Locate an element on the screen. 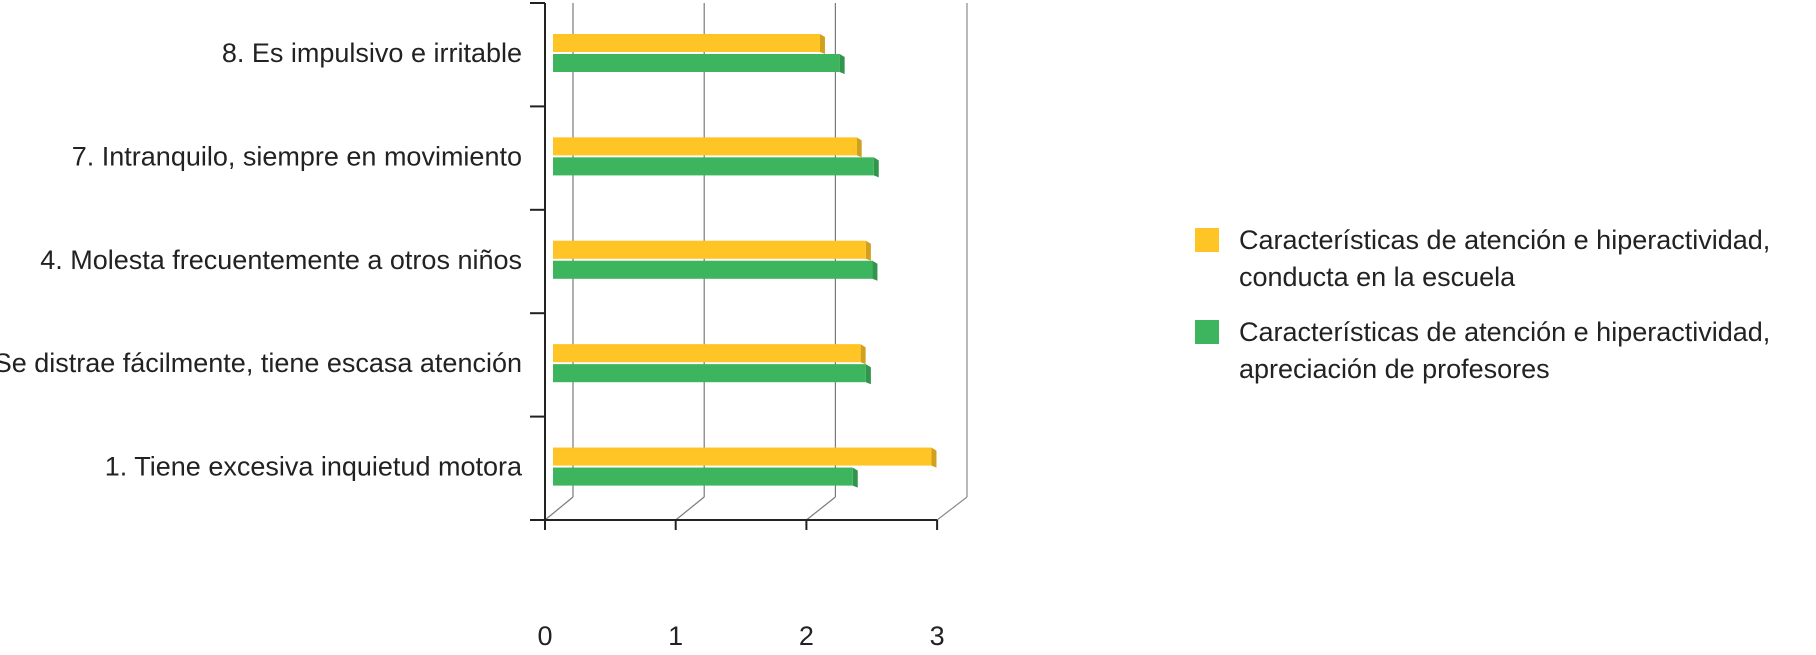 The width and height of the screenshot is (1816, 655). x-tick-label: 2 is located at coordinates (806, 636).